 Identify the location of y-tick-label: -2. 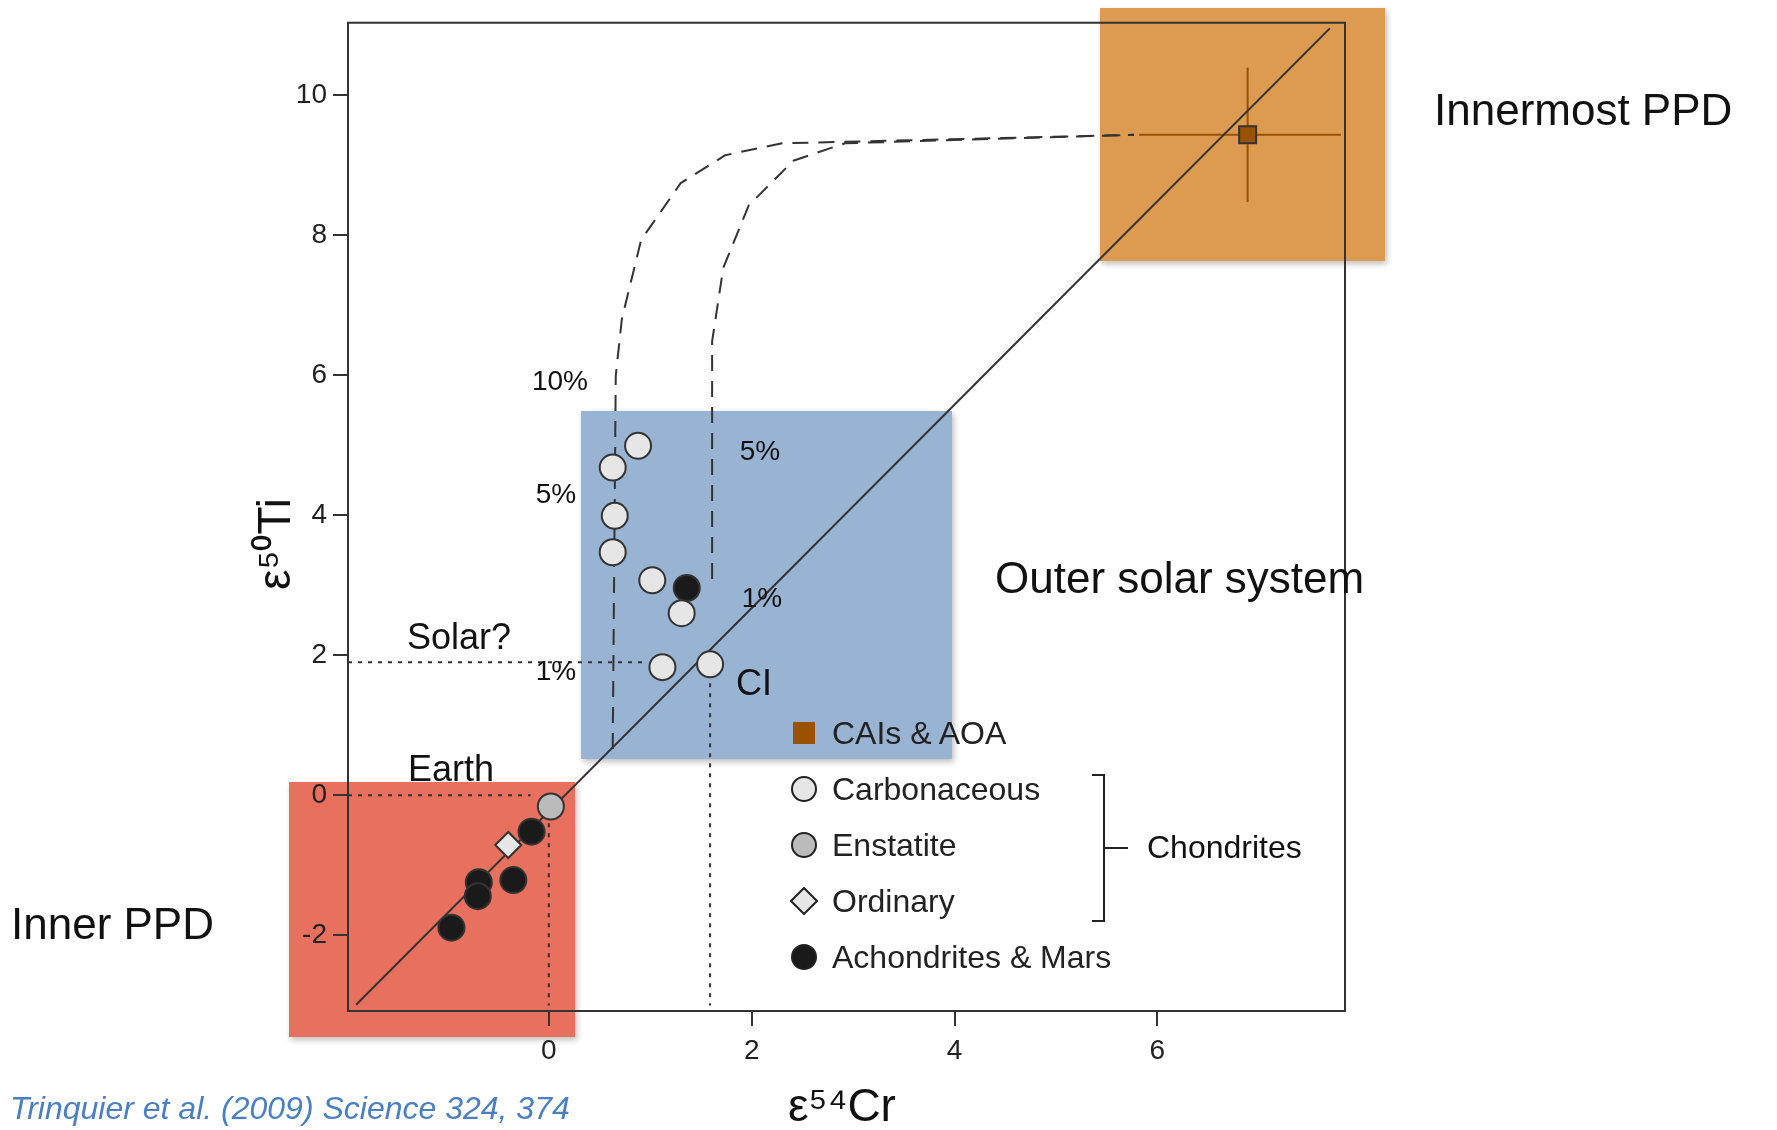
(314, 934).